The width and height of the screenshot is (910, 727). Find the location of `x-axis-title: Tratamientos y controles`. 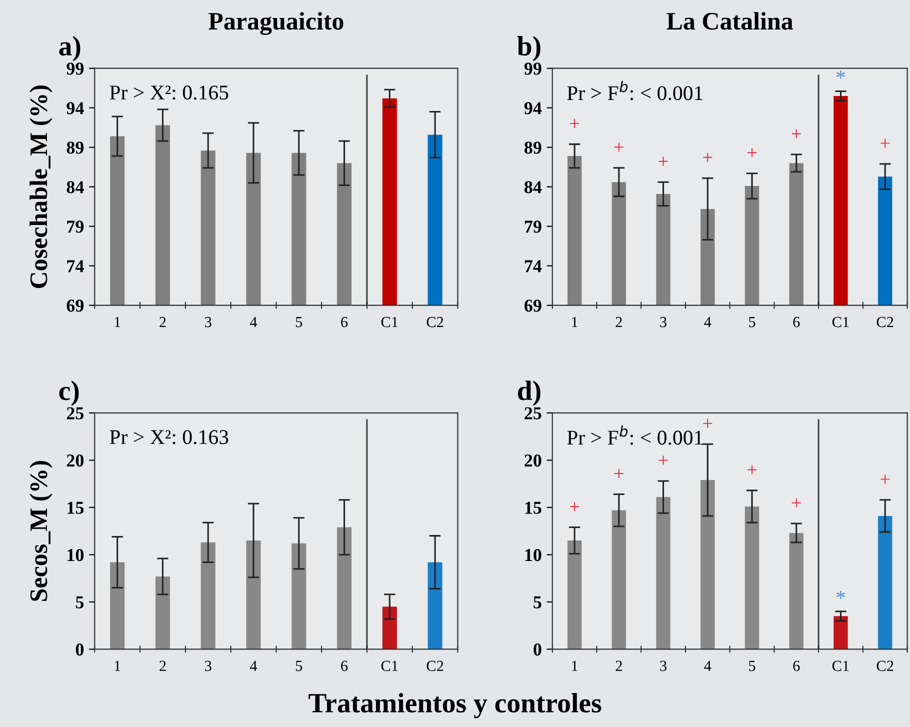

x-axis-title: Tratamientos y controles is located at coordinates (455, 705).